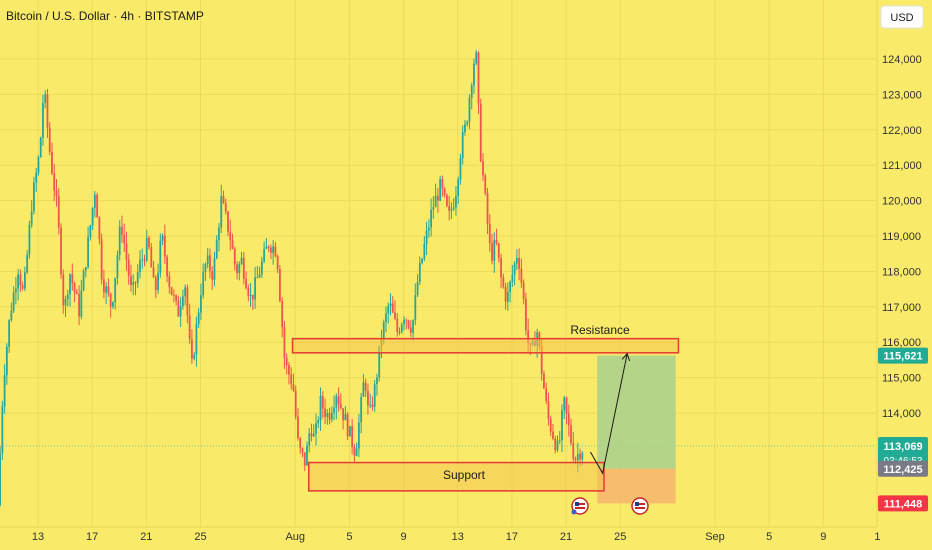  I want to click on x-tick-label: 21, so click(566, 537).